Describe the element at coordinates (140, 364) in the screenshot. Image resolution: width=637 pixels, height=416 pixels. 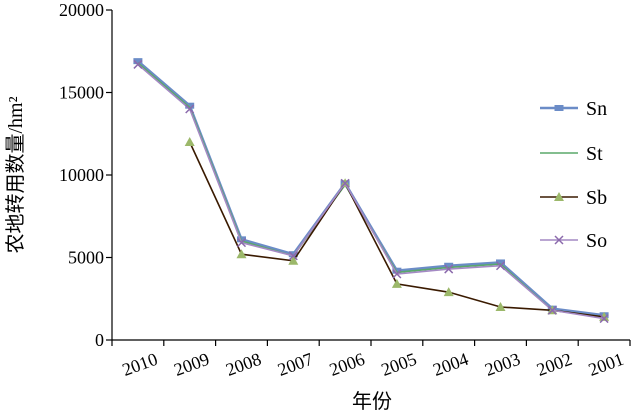
I see `x-tick-label: 2010` at that location.